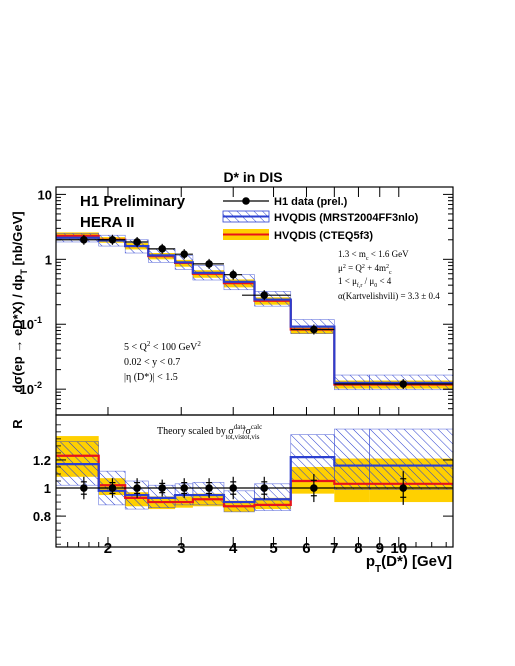 Image resolution: width=515 pixels, height=666 pixels. What do you see at coordinates (358, 548) in the screenshot?
I see `x-tick-label: 8` at bounding box center [358, 548].